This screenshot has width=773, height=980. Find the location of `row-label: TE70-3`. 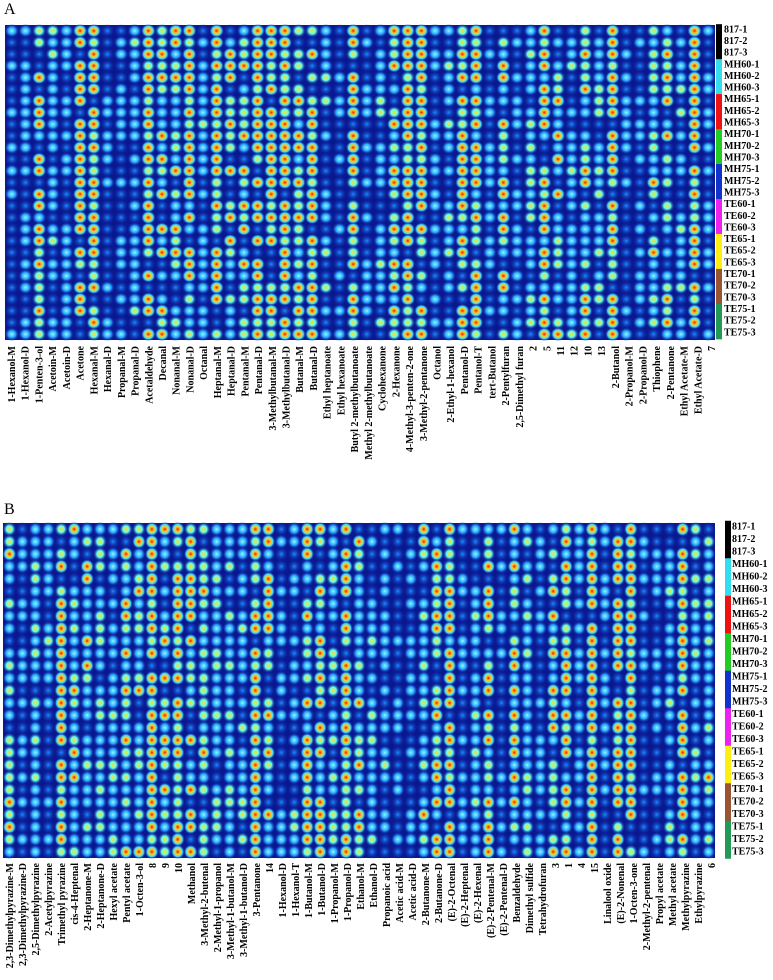

row-label: TE70-3 is located at coordinates (740, 297).